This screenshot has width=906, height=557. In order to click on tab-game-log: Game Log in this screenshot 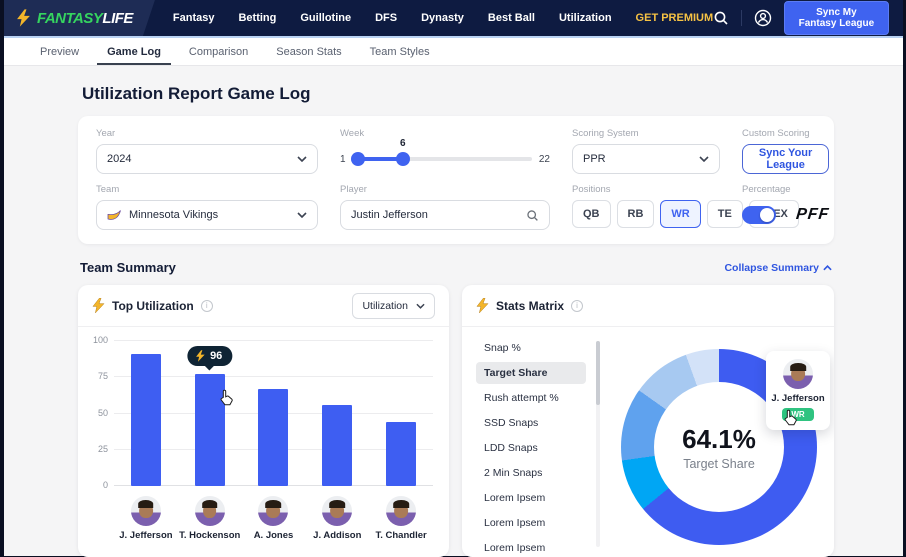, I will do `click(134, 51)`.